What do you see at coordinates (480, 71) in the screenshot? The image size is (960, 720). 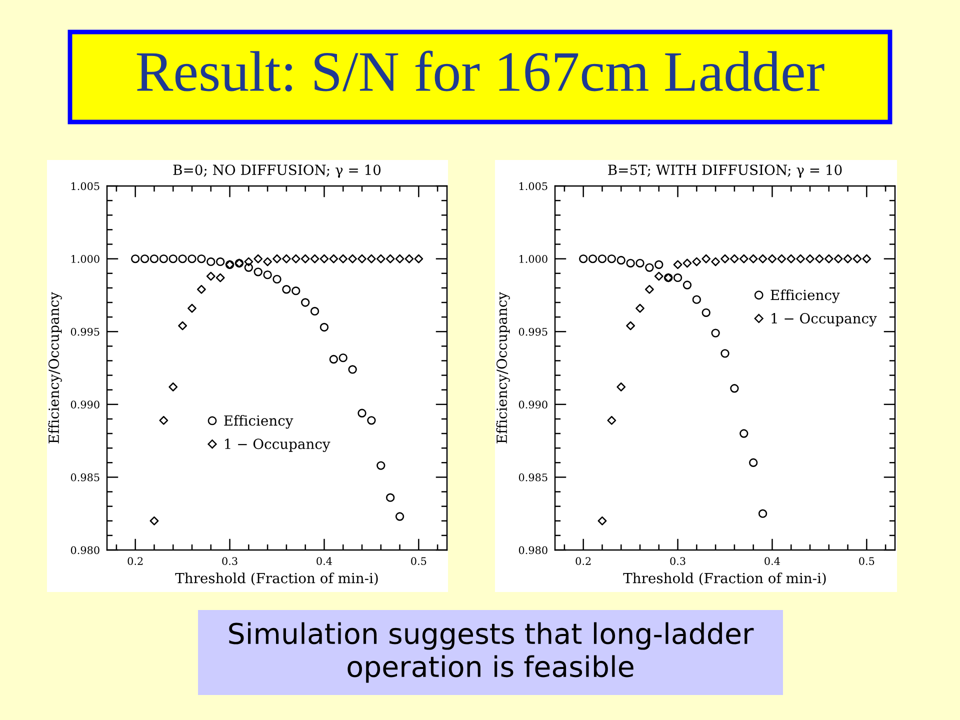 I see `text: Result: S/N for 167cm Ladder` at bounding box center [480, 71].